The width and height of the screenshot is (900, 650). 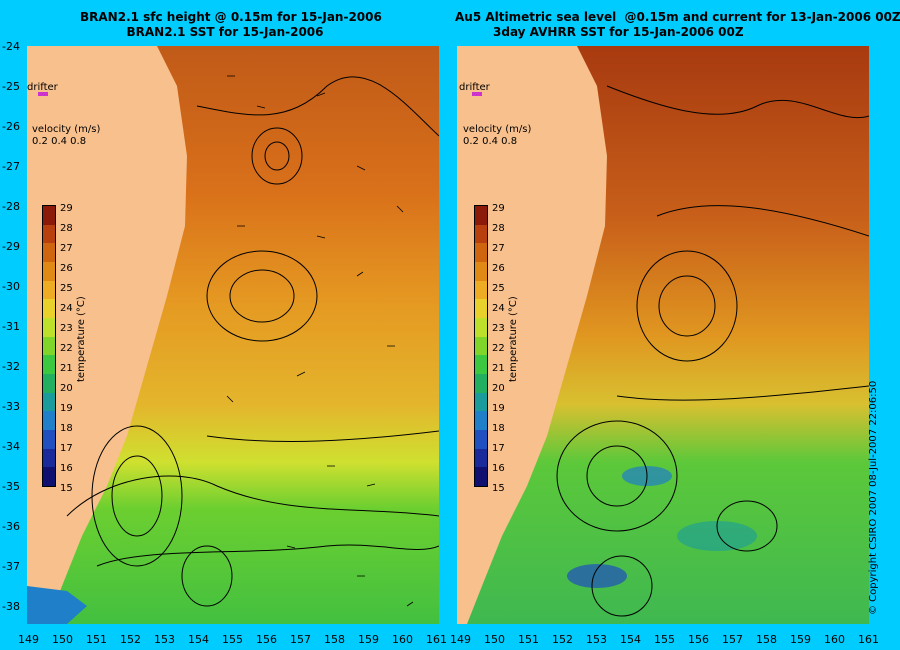 I want to click on y-tick: -33, so click(x=11, y=406).